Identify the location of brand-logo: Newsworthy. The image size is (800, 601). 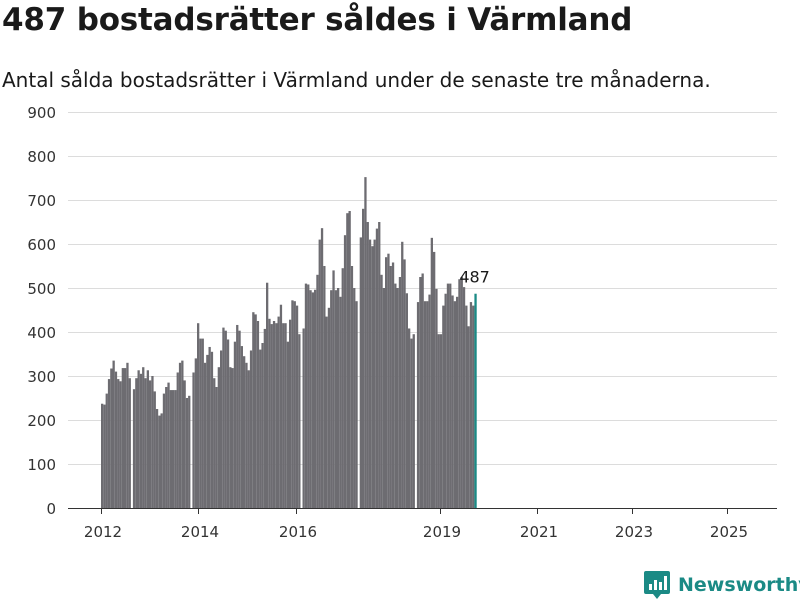
(721, 585).